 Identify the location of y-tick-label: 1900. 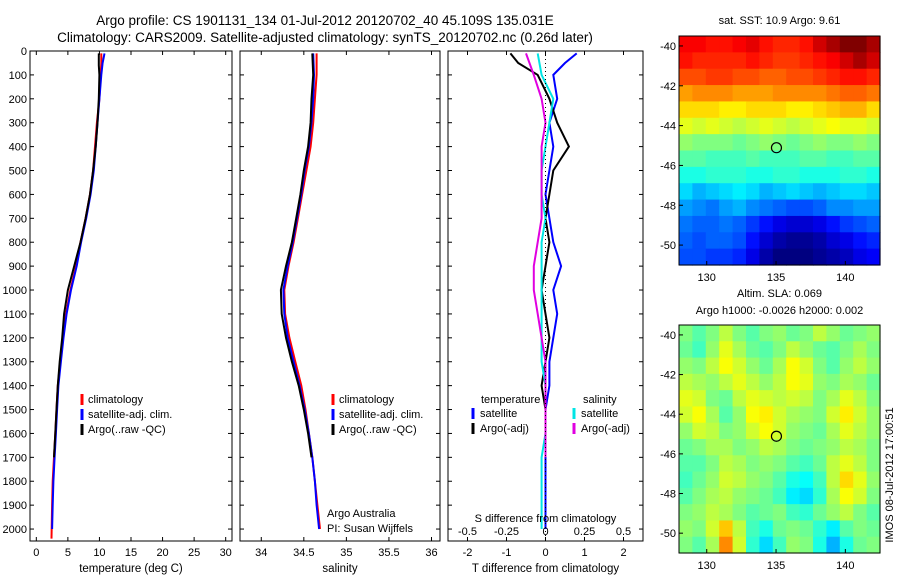
(15, 506).